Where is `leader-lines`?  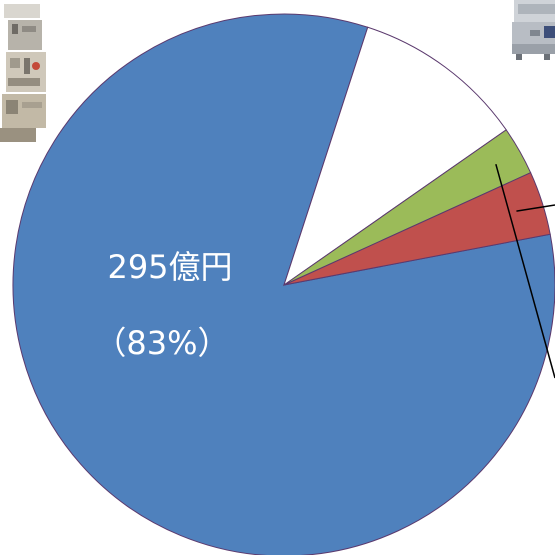
leader-lines is located at coordinates (525, 271).